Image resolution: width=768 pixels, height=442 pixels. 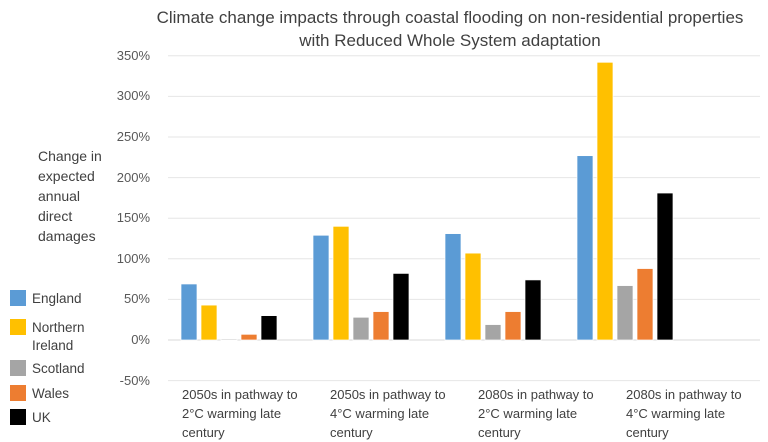 I want to click on y-tick-label: 50%, so click(x=136, y=299).